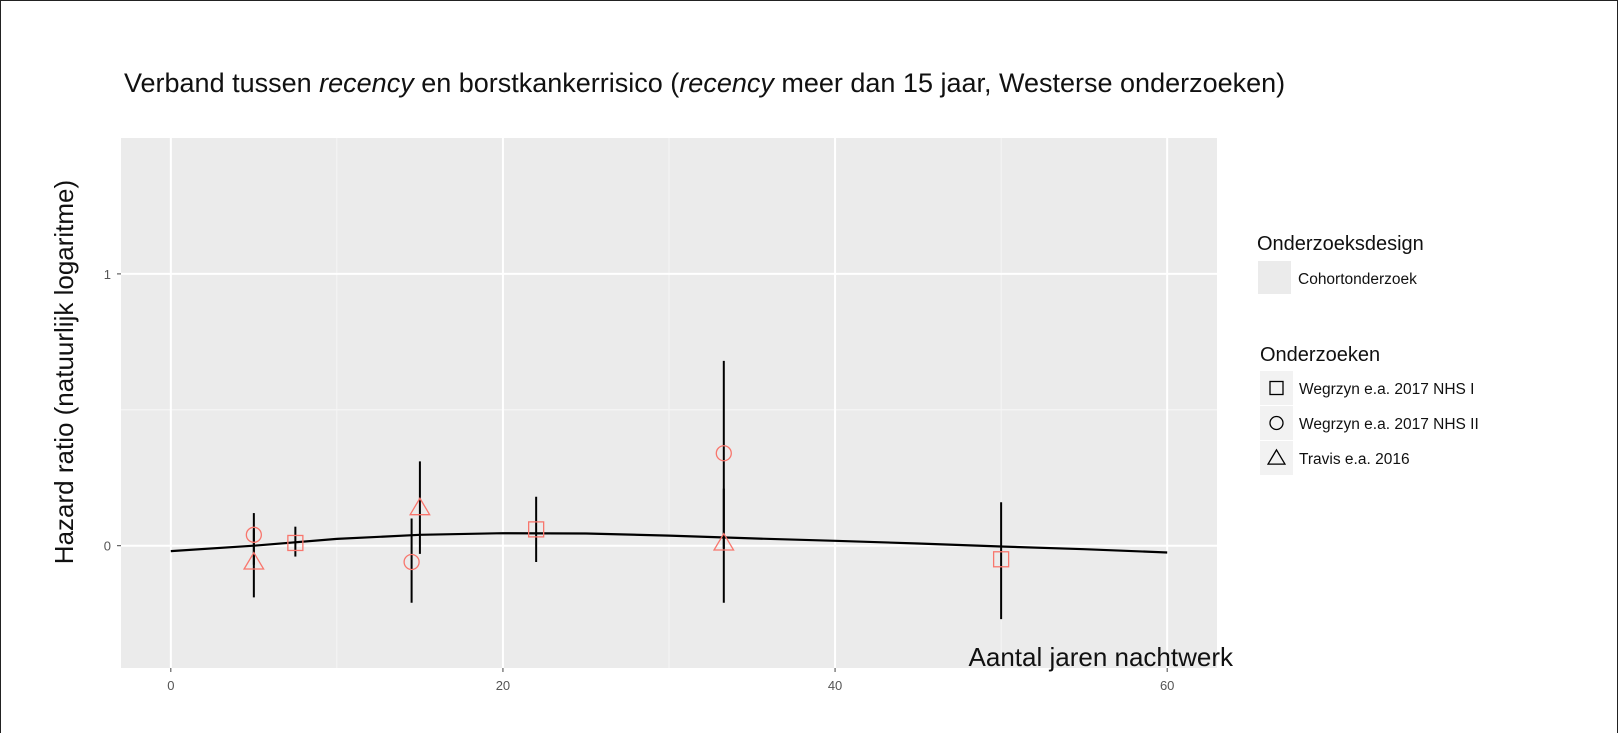 The image size is (1618, 733). Describe the element at coordinates (1354, 459) in the screenshot. I see `legend-study-label: Travis e.a. 2016` at that location.